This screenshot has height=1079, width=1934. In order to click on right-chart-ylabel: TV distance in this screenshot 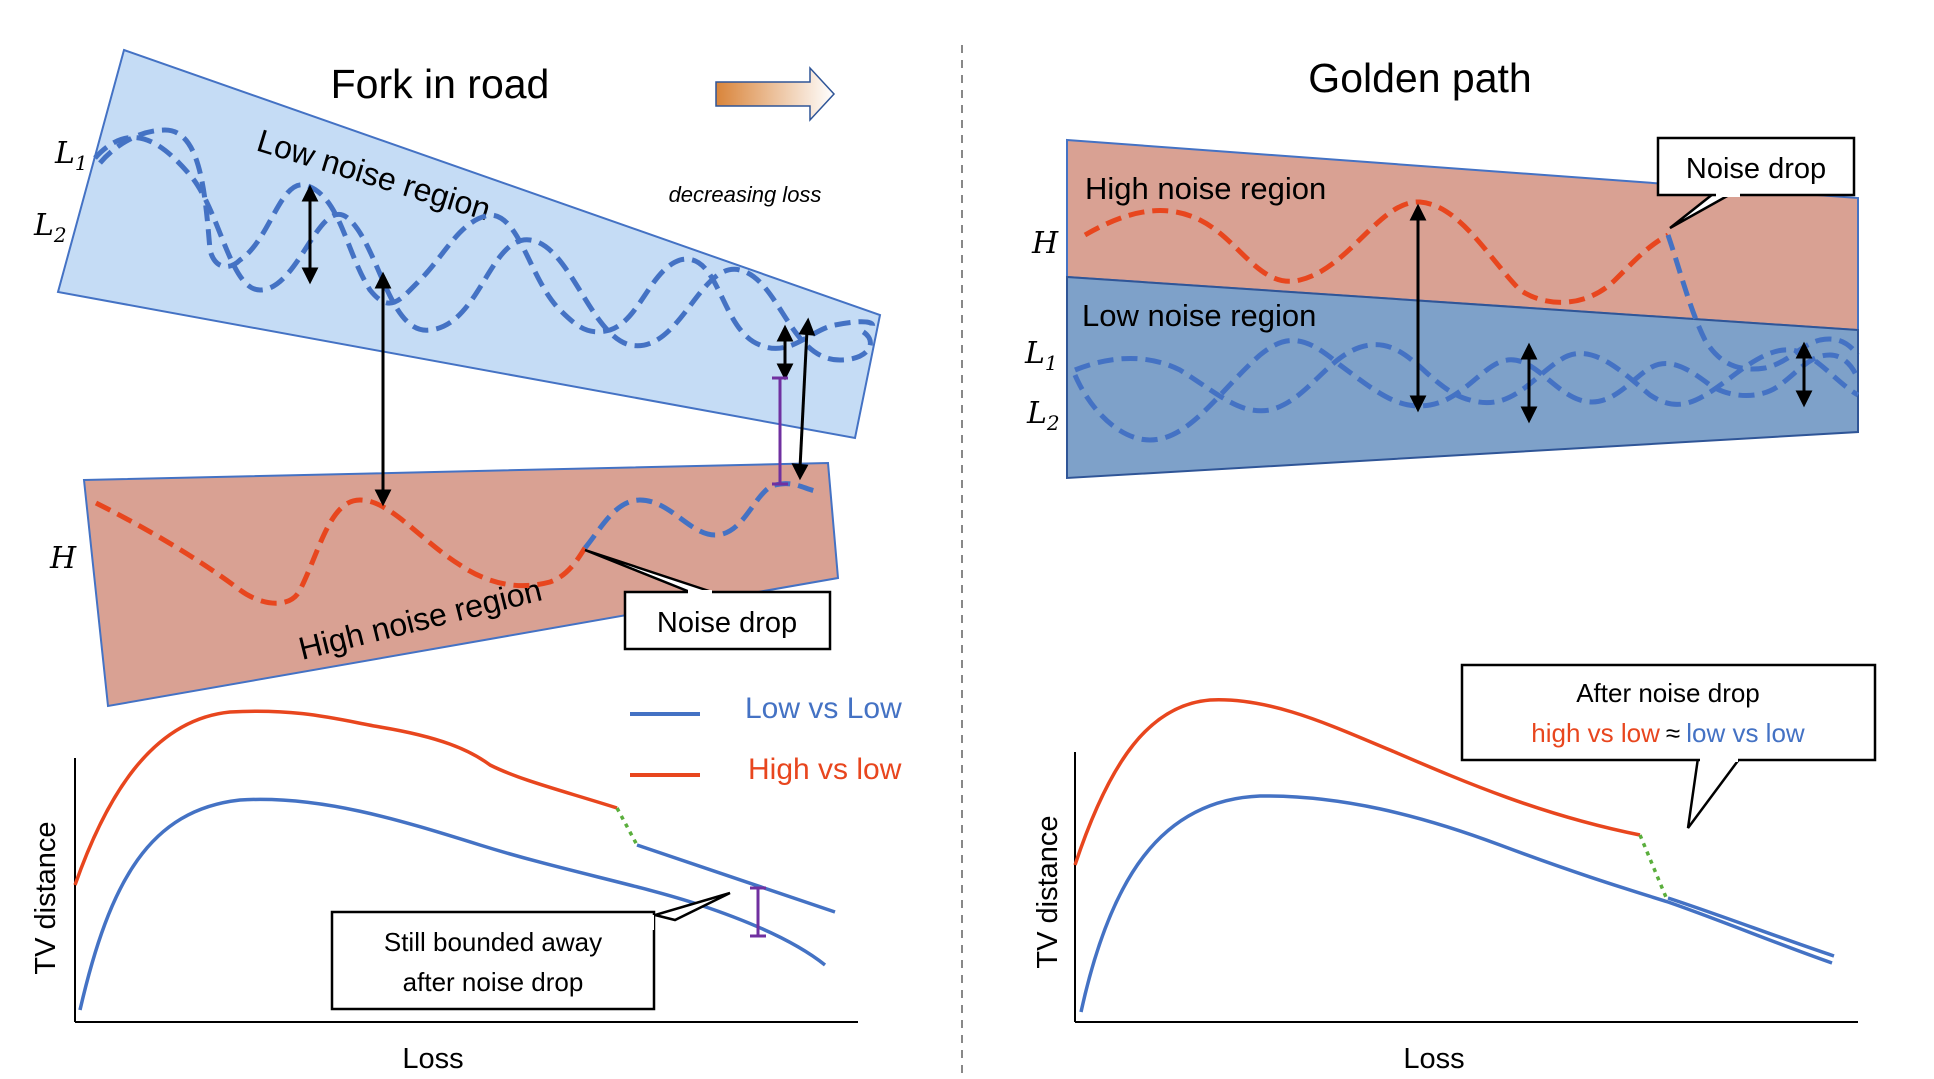, I will do `click(1048, 891)`.